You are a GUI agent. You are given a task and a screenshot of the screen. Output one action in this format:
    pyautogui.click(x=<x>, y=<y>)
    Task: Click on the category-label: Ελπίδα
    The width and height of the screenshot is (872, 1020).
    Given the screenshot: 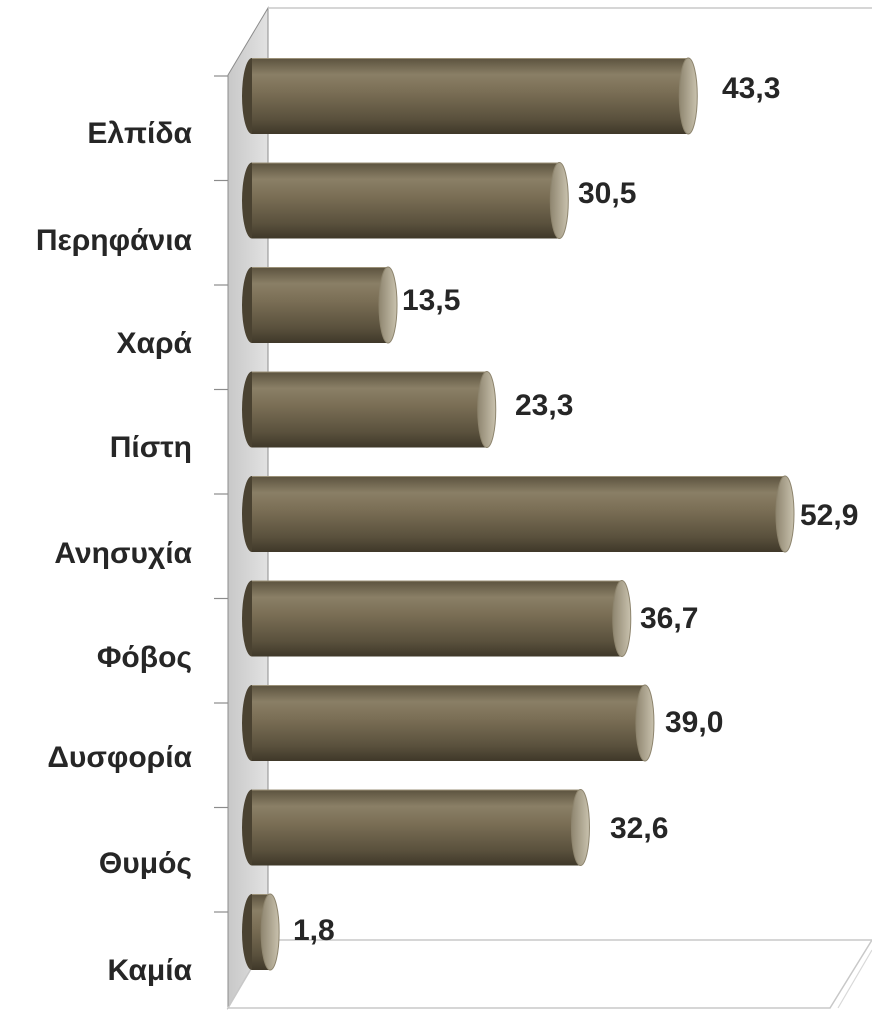 What is the action you would take?
    pyautogui.click(x=139, y=133)
    